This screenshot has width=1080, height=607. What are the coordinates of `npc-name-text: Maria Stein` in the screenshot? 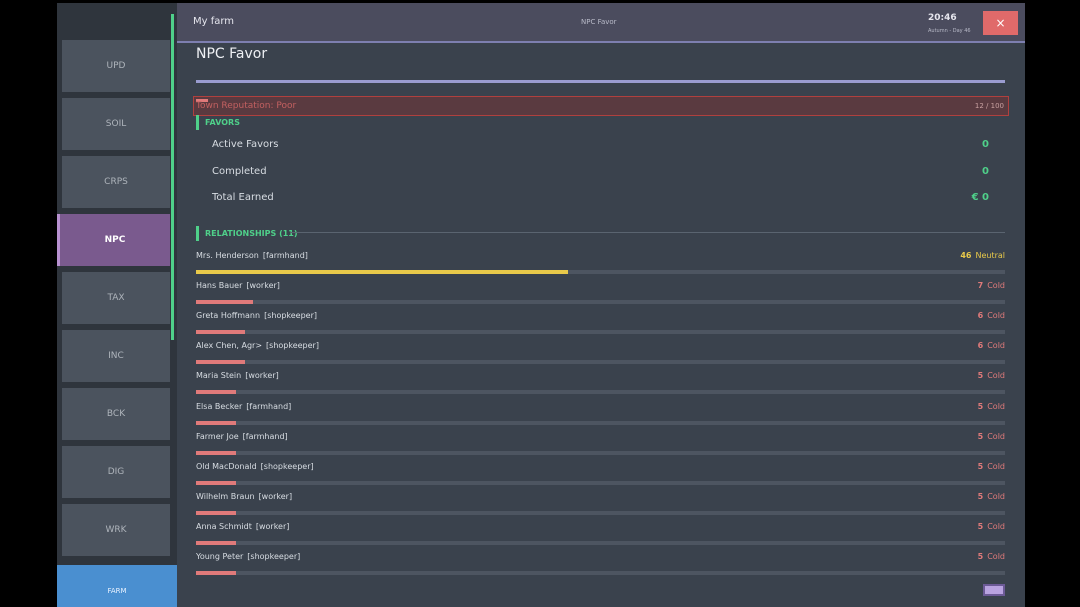 It's located at (219, 376).